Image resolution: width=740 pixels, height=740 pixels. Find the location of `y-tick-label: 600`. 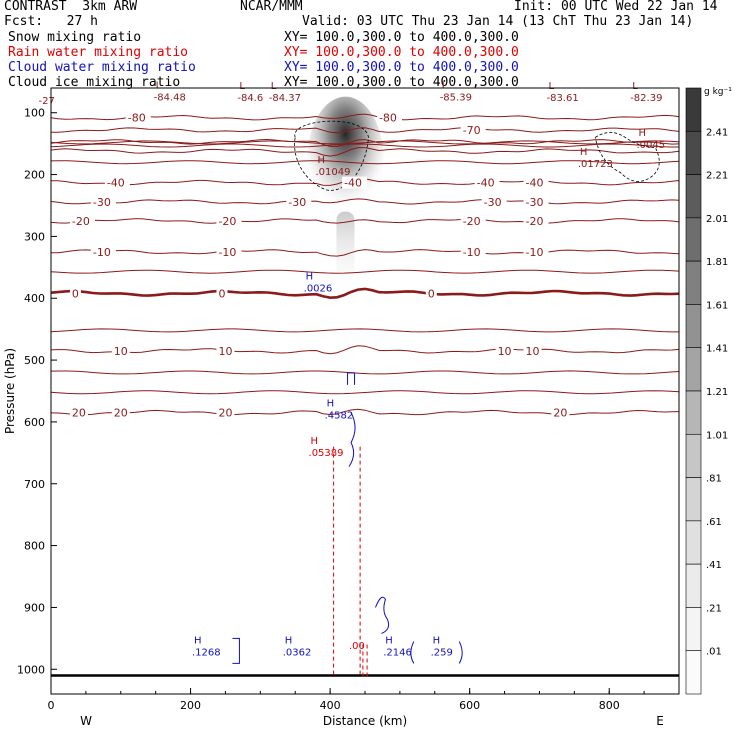

y-tick-label: 600 is located at coordinates (34, 422).